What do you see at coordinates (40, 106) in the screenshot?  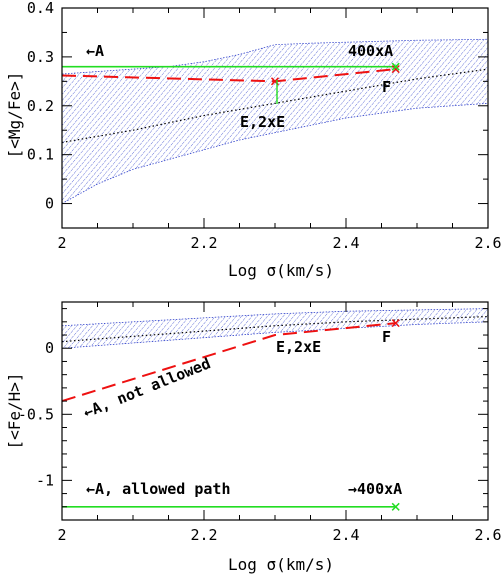 I see `y-tick-label: 0.2` at bounding box center [40, 106].